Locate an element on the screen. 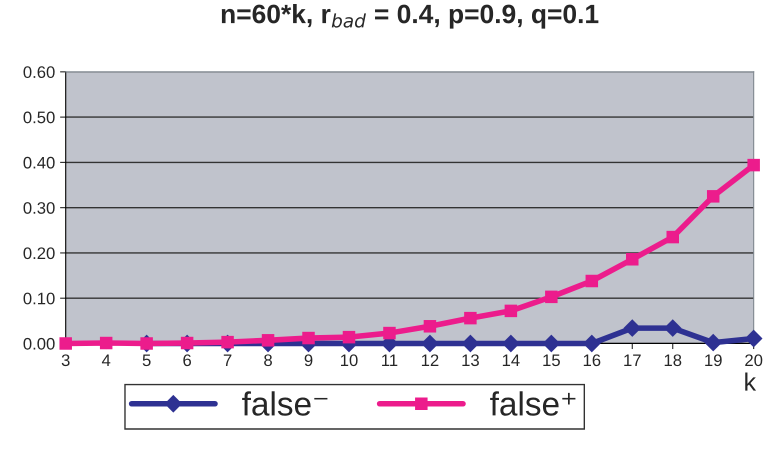 This screenshot has height=449, width=773. chart-title: n=60*k, r$_{bad}$ = 0.4, p=0.9, q=0.1 is located at coordinates (410, 16).